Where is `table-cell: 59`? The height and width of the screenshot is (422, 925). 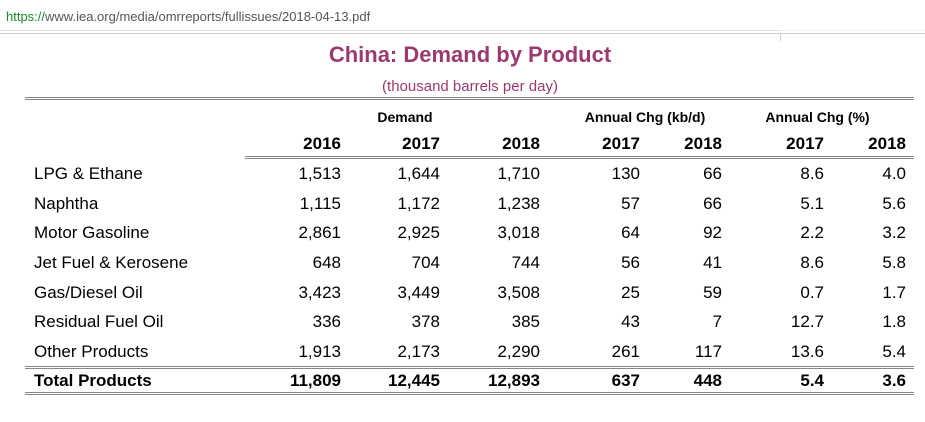 table-cell: 59 is located at coordinates (712, 292).